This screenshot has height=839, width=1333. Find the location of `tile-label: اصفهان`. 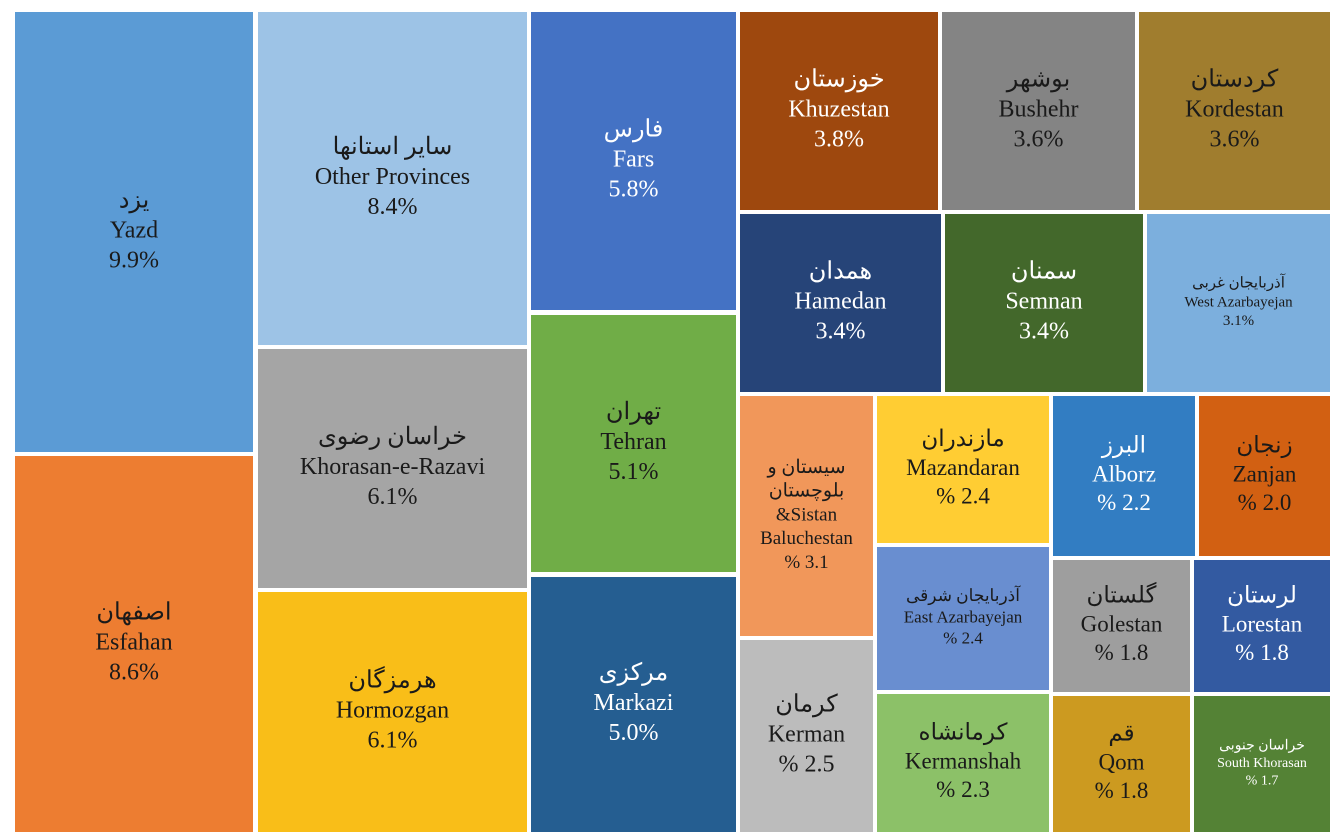

tile-label: اصفهان is located at coordinates (133, 613).